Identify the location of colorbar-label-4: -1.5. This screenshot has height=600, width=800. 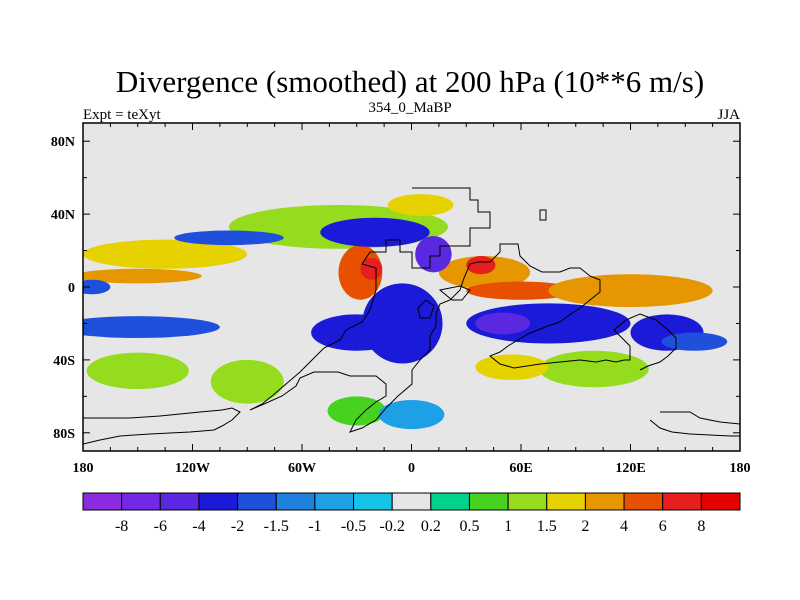
(276, 526).